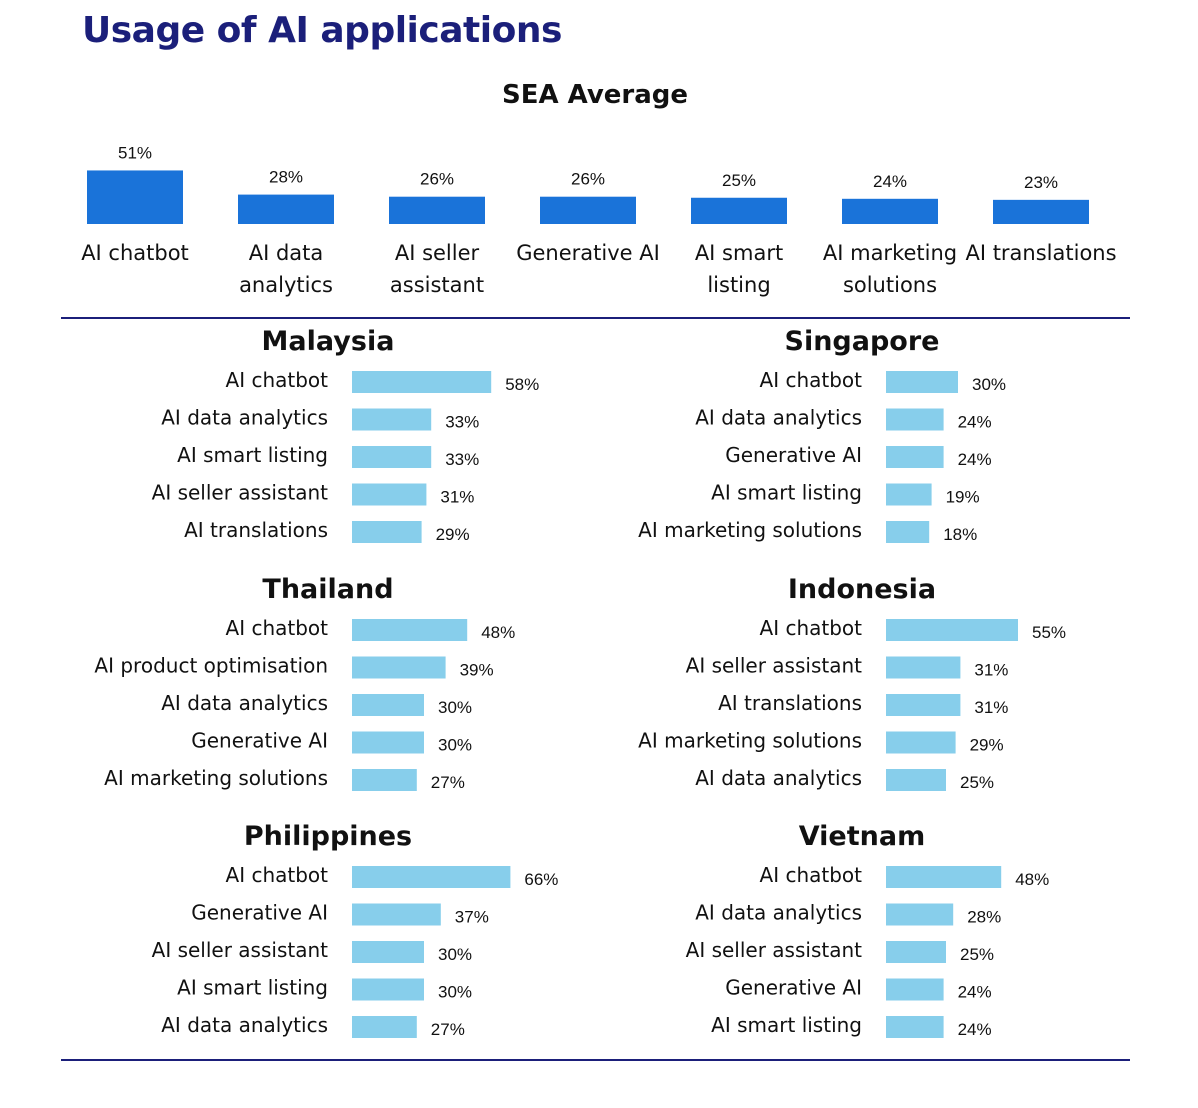  Describe the element at coordinates (211, 666) in the screenshot. I see `thailand-category-label-ai-product-optimisation: AI product optimisation` at that location.